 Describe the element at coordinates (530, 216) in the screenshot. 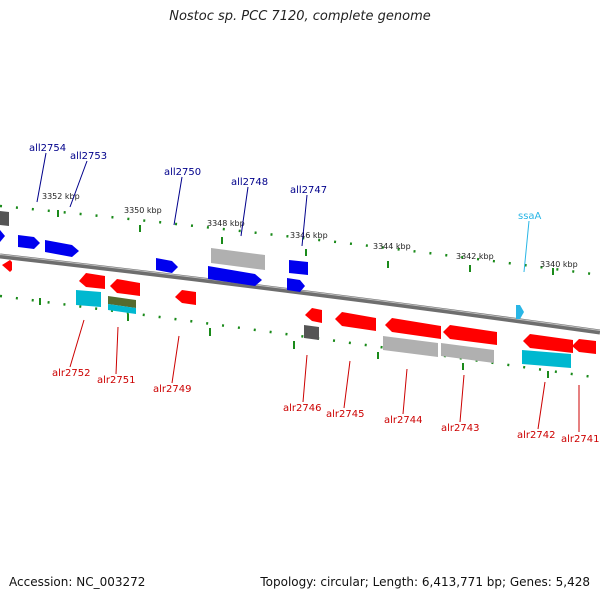

I see `gene-label: ssaA` at that location.